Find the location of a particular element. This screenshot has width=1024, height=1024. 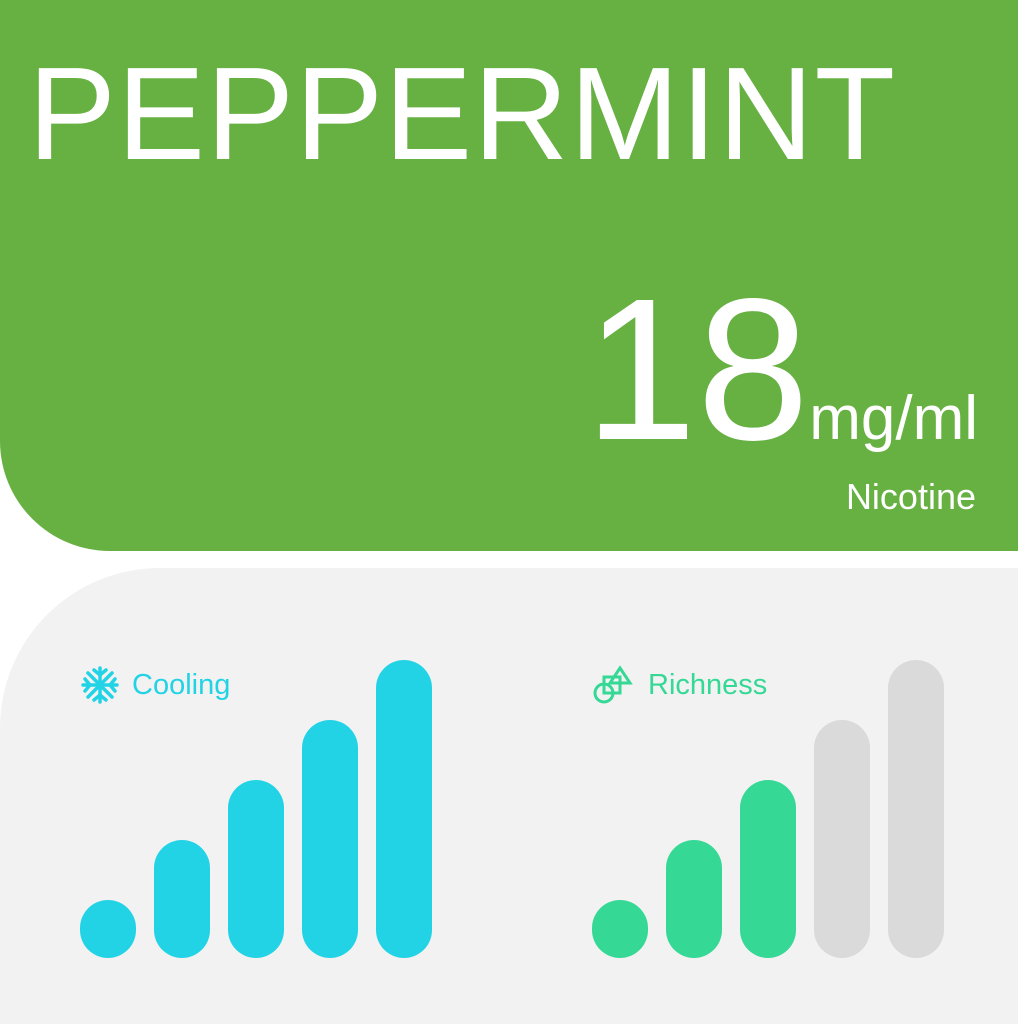

strength-unit: mg/ml is located at coordinates (893, 418).